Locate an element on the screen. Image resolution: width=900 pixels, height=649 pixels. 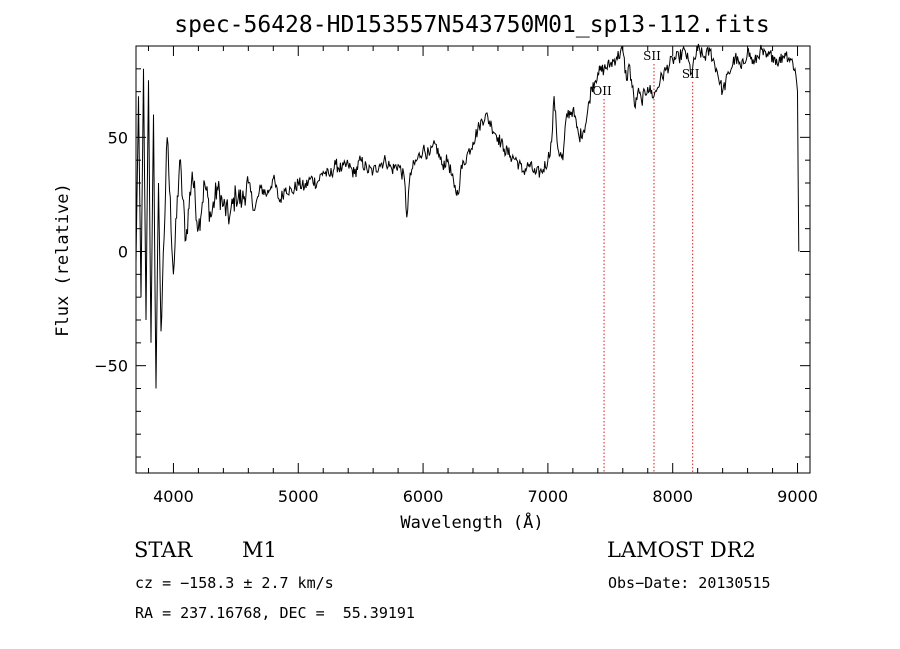
coordinates-info: RA = 237.16768, DEC = 55.39191 is located at coordinates (275, 613).